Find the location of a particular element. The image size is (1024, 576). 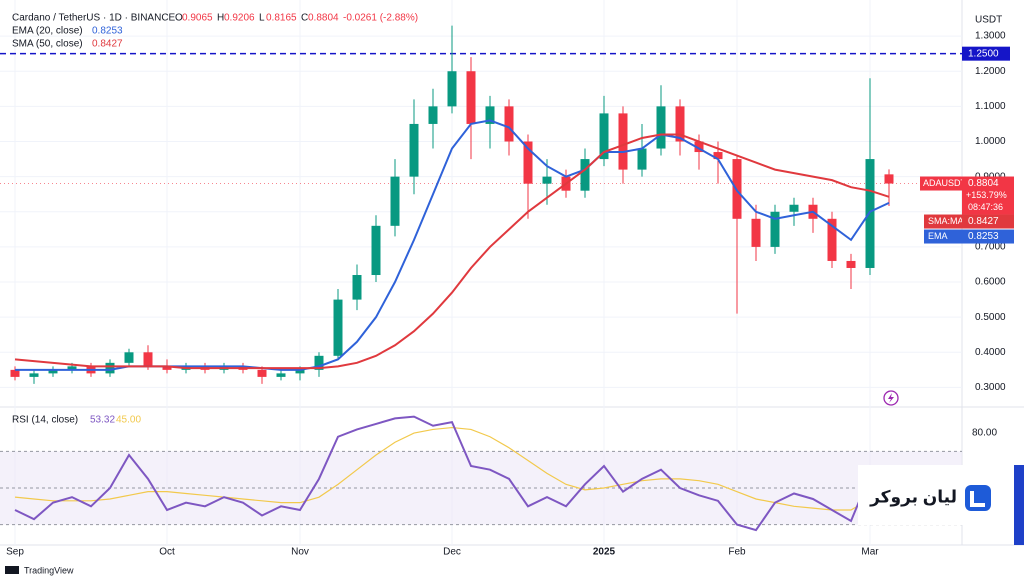

x-tick-label: Feb is located at coordinates (737, 552).